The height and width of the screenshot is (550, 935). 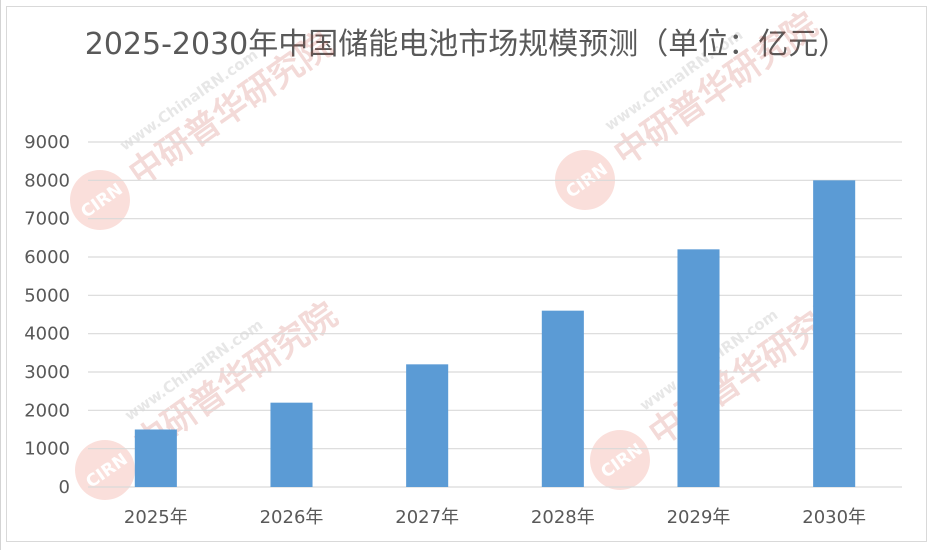 What do you see at coordinates (156, 517) in the screenshot?
I see `x-tick-label: 2025年` at bounding box center [156, 517].